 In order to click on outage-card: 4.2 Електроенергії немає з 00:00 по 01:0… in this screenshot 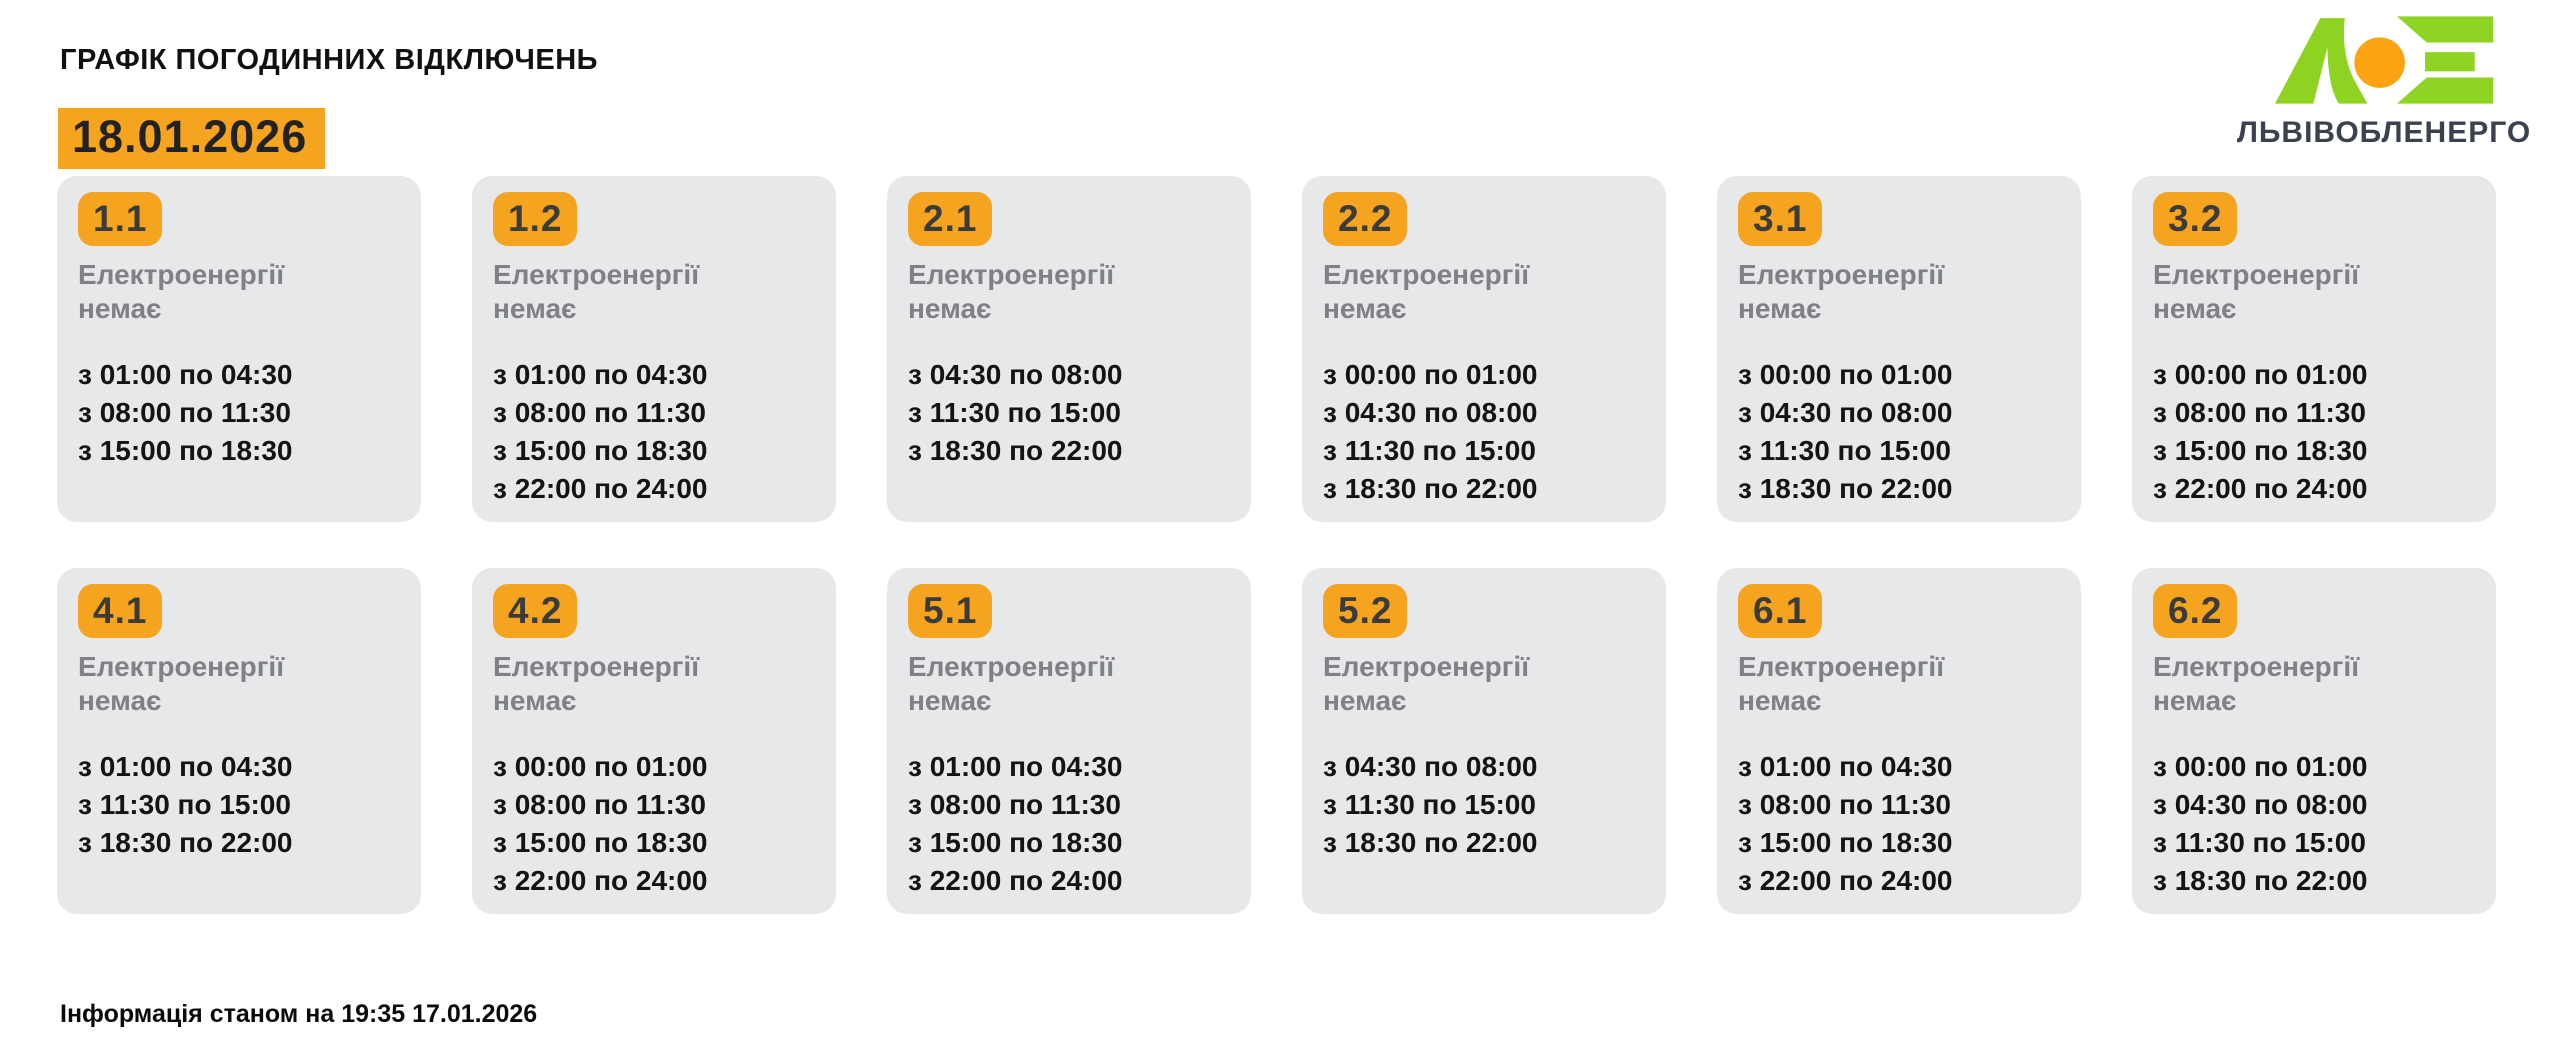, I will do `click(654, 741)`.